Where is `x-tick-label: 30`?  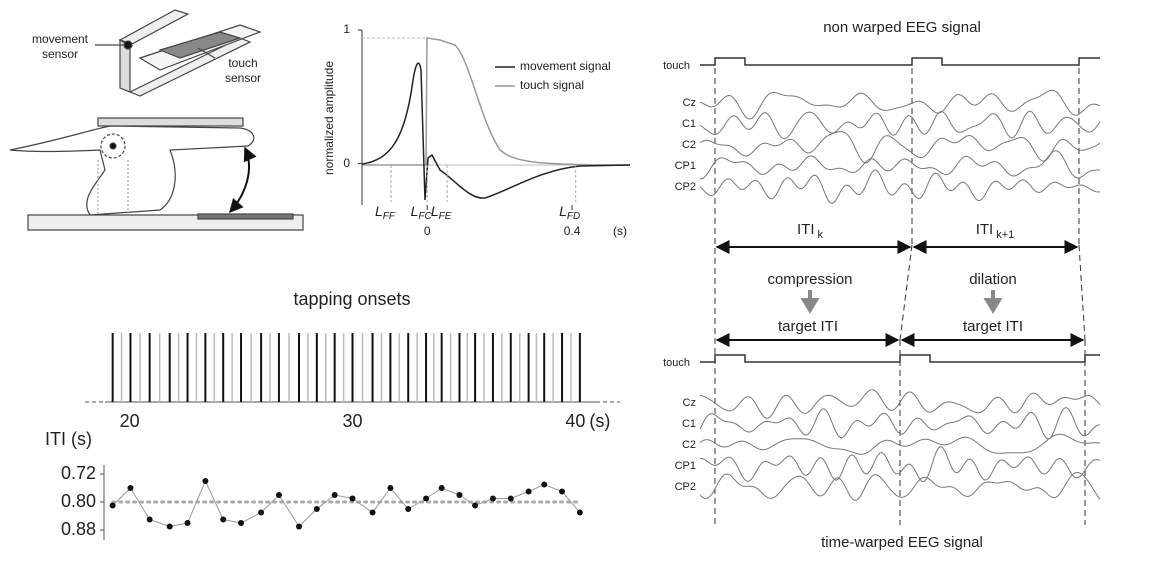 x-tick-label: 30 is located at coordinates (352, 421).